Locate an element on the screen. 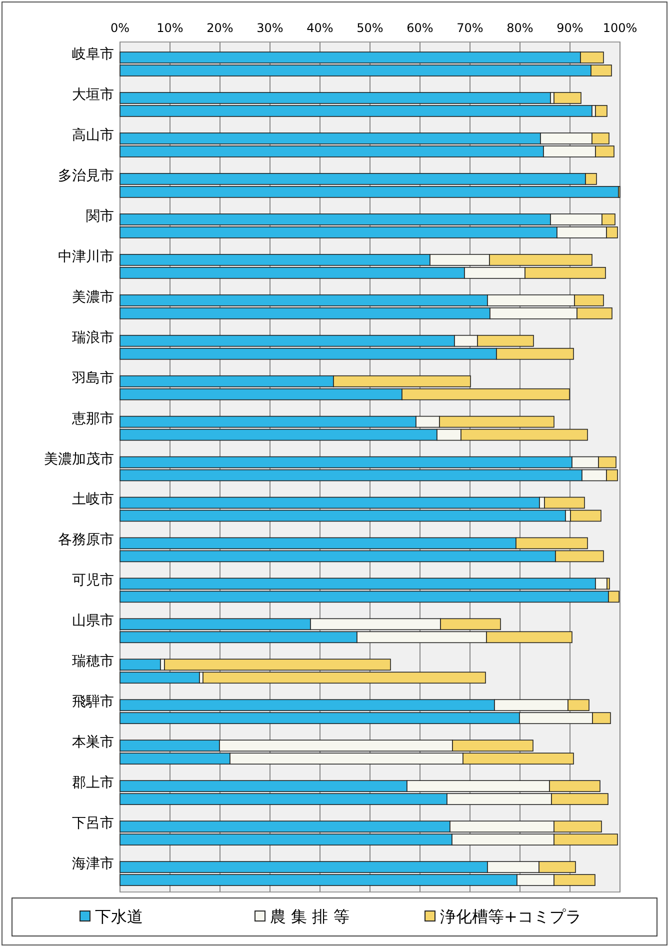 The image size is (669, 947). y-tick-label: 郡上市 is located at coordinates (93, 783).